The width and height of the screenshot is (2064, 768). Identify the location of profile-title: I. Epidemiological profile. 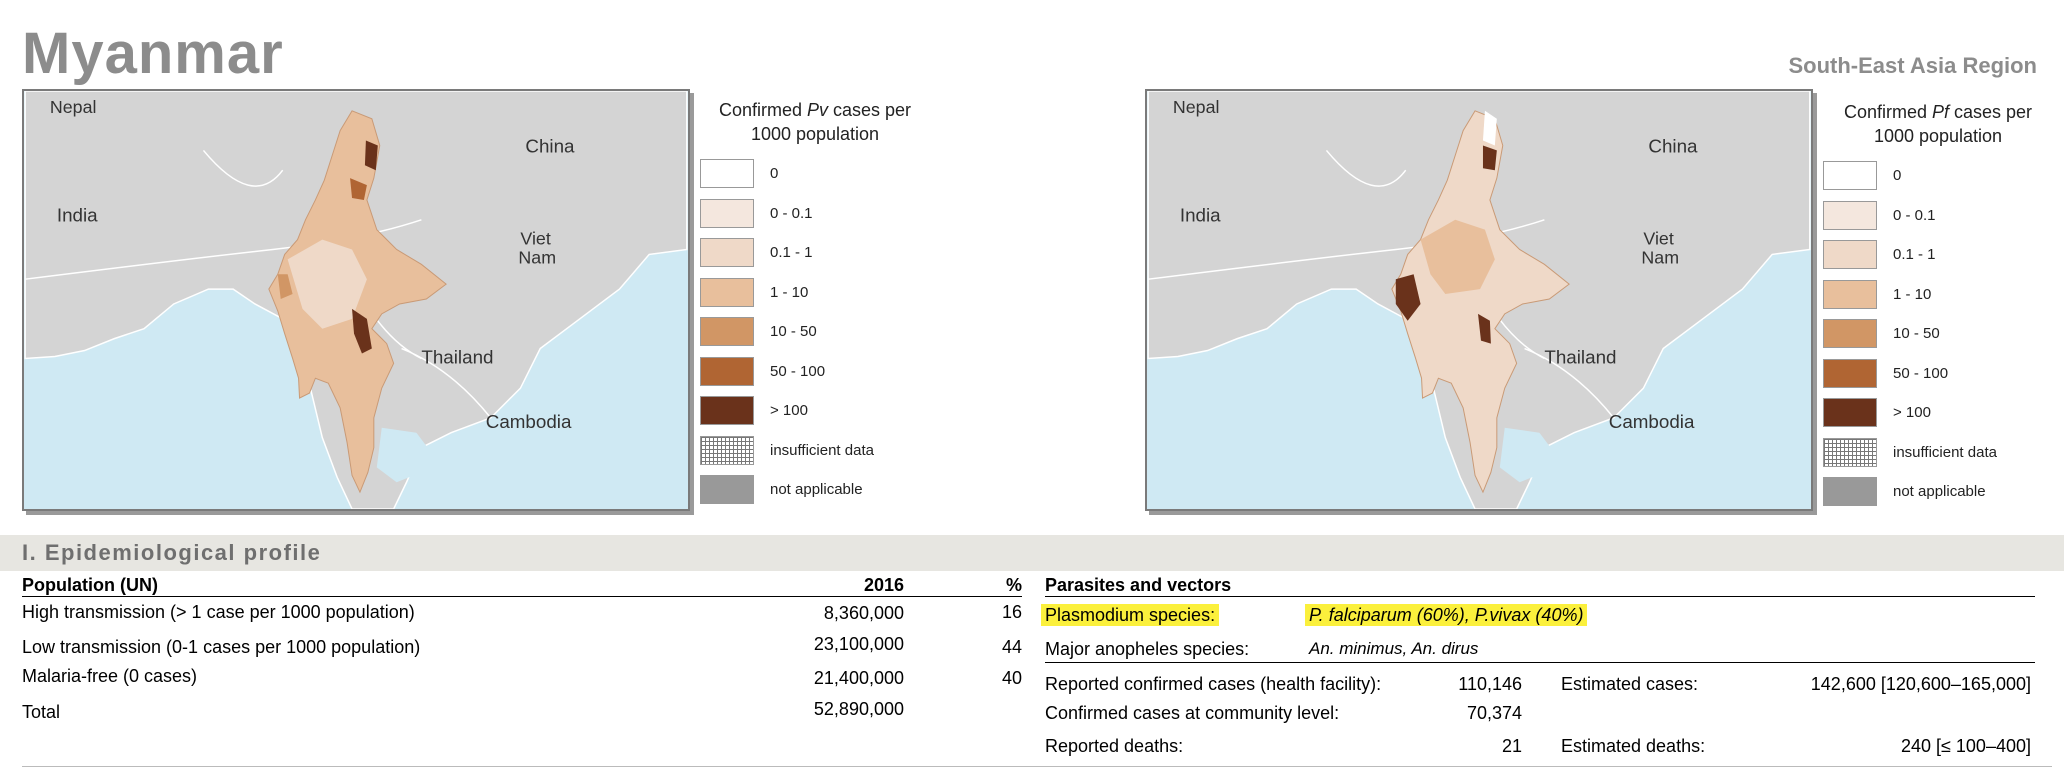
(172, 552).